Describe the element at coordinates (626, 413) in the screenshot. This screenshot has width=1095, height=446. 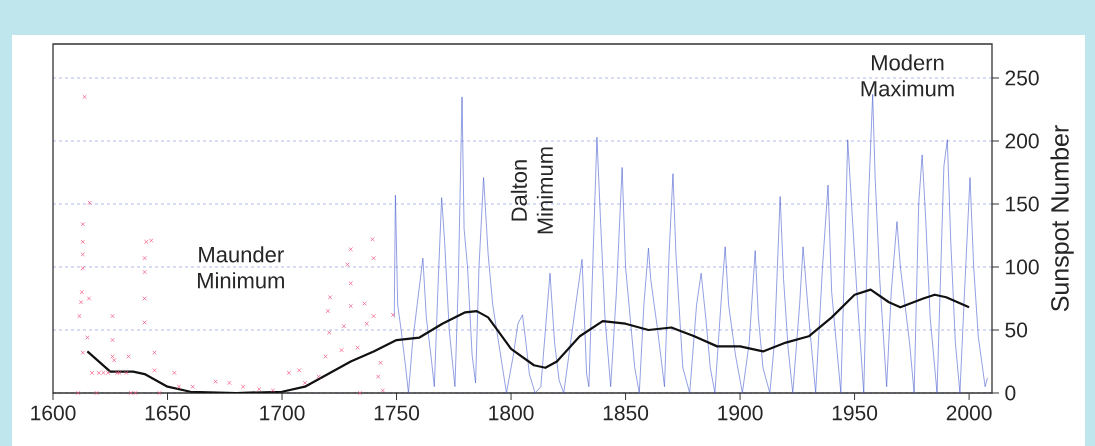
I see `x-tick-label: 1850` at that location.